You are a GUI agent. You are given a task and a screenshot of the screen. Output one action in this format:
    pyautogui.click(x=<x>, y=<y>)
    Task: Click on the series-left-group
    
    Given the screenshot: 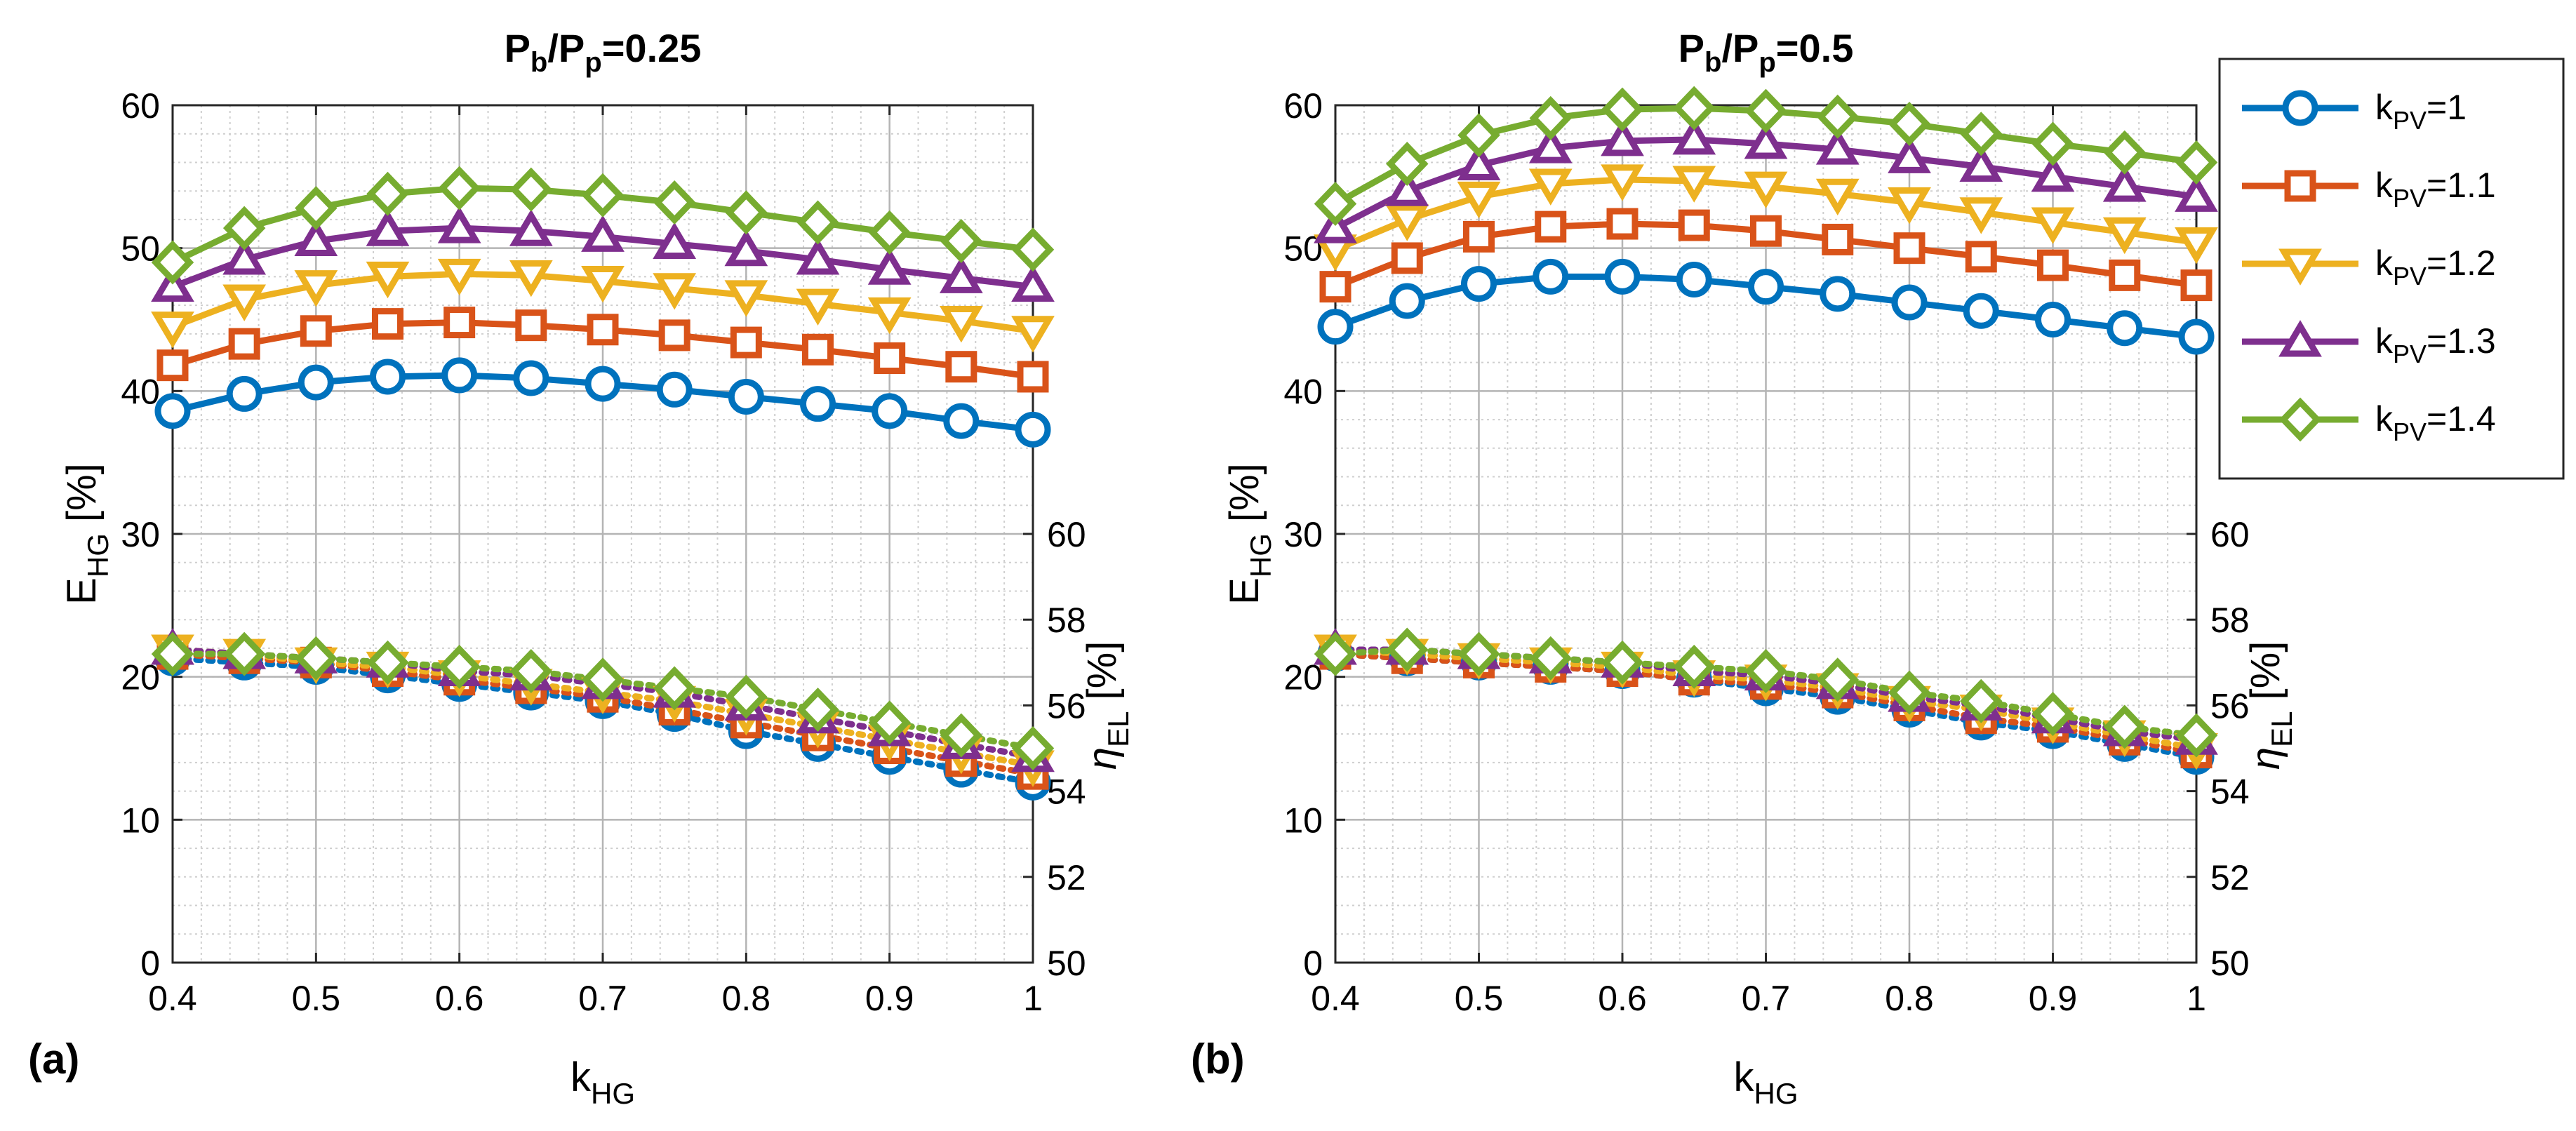 What is the action you would take?
    pyautogui.click(x=1766, y=221)
    